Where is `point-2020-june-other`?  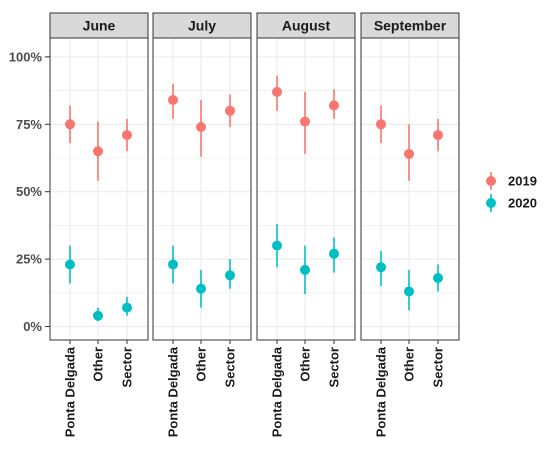 point-2020-june-other is located at coordinates (98, 315).